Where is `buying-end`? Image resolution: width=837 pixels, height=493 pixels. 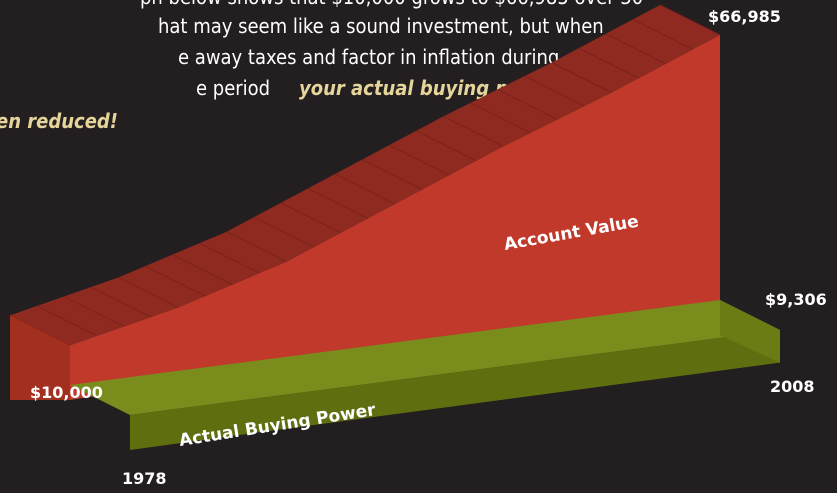
buying-end is located at coordinates (750, 331).